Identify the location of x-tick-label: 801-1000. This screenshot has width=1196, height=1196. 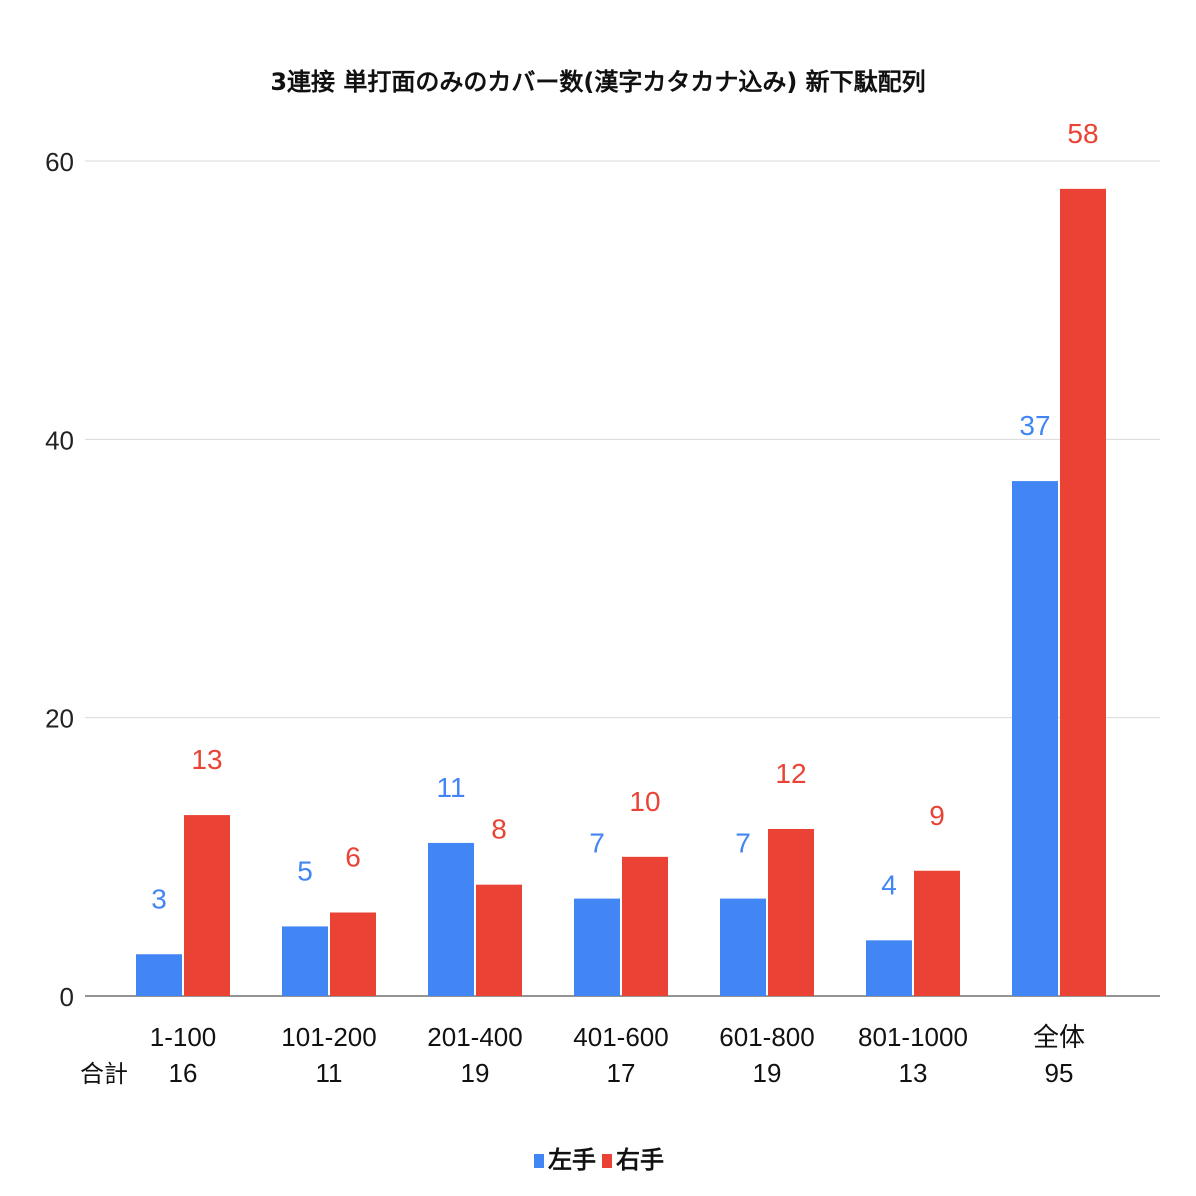
(913, 1037).